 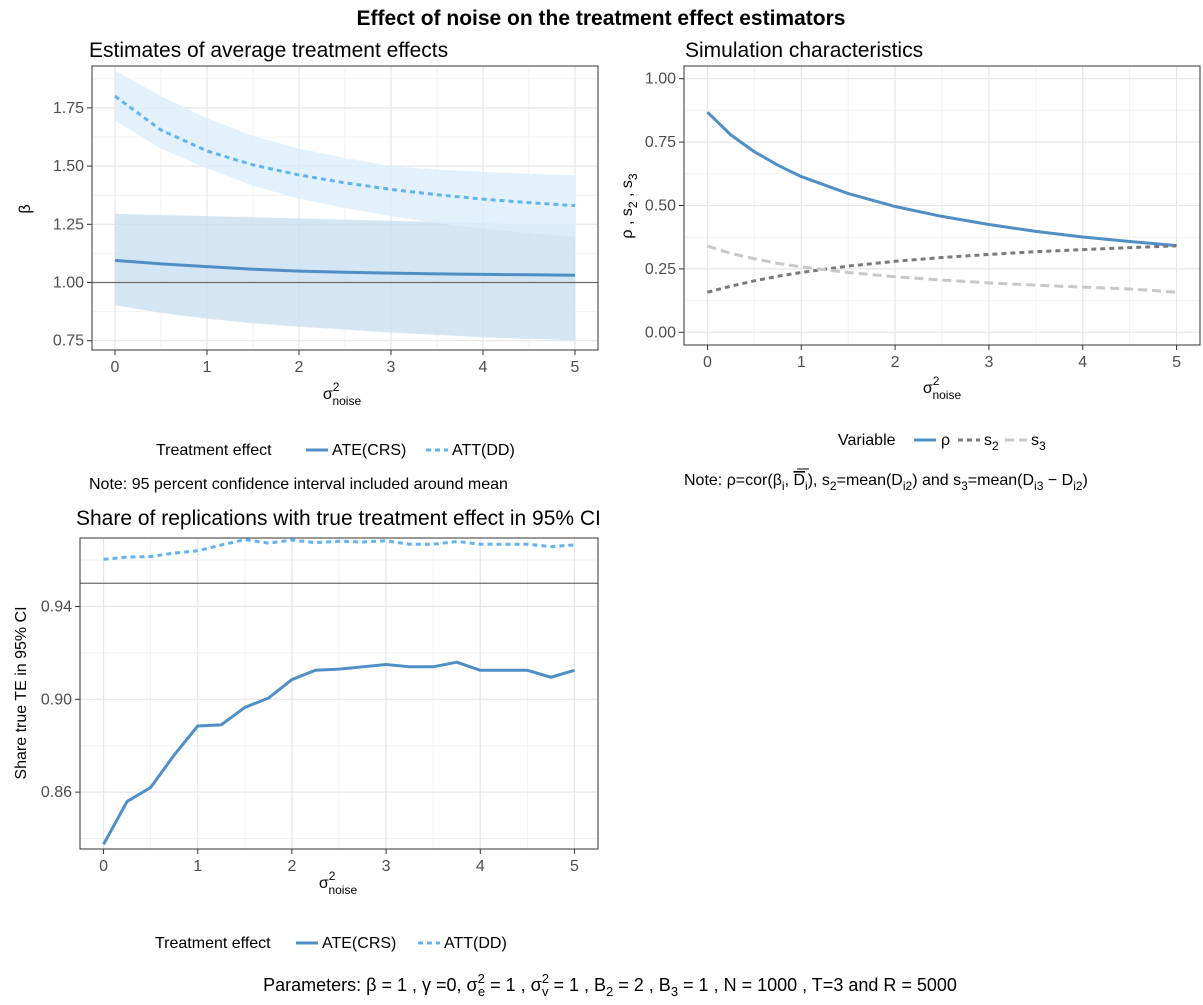 What do you see at coordinates (660, 206) in the screenshot?
I see `y-tick-label: 0.50` at bounding box center [660, 206].